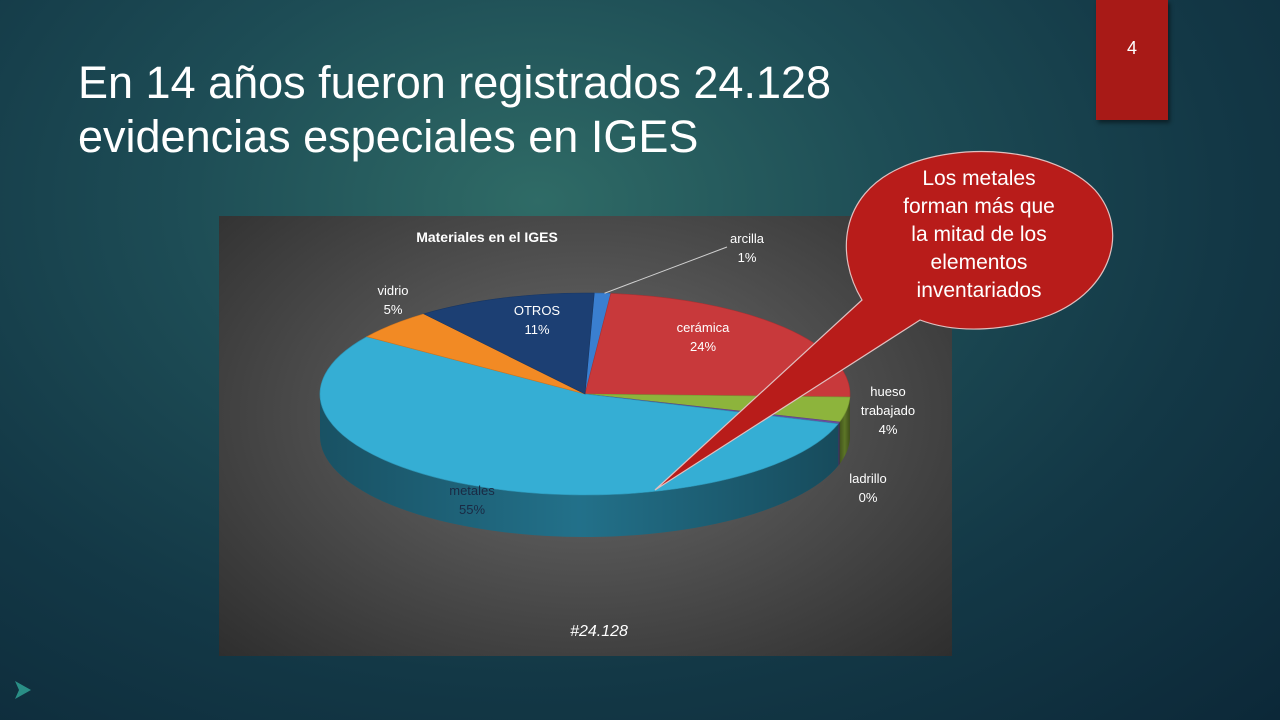 This screenshot has width=1280, height=720. Describe the element at coordinates (979, 262) in the screenshot. I see `callout-line: elementos` at that location.